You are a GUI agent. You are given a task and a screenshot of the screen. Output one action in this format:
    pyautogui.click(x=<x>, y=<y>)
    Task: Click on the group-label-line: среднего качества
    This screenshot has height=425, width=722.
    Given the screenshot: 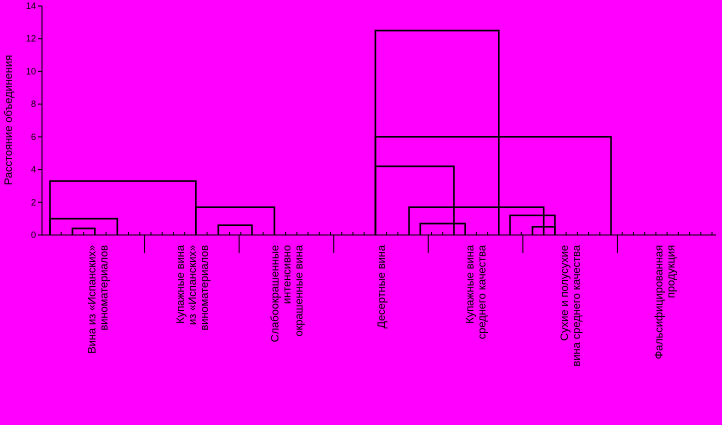 What is the action you would take?
    pyautogui.click(x=483, y=291)
    